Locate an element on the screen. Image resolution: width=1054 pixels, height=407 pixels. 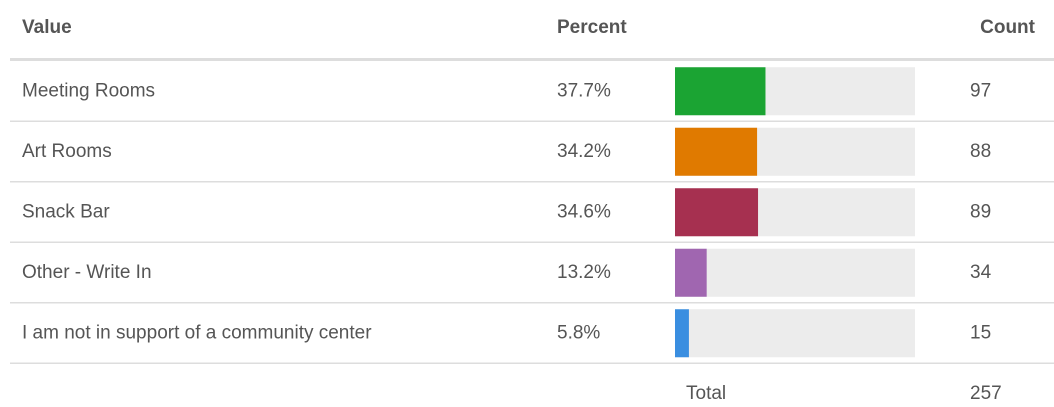
row-percent: 34.2% is located at coordinates (584, 151).